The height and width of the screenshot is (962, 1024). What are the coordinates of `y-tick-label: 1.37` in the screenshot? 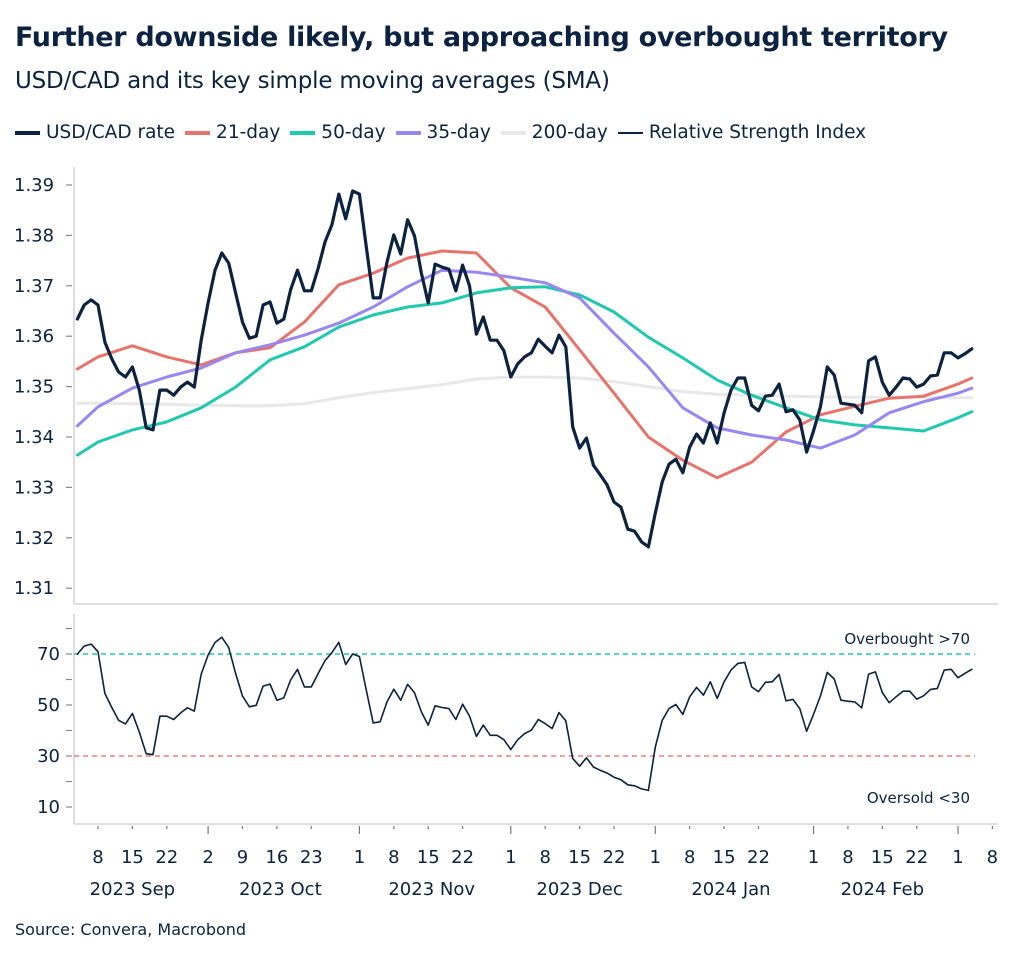 It's located at (34, 286).